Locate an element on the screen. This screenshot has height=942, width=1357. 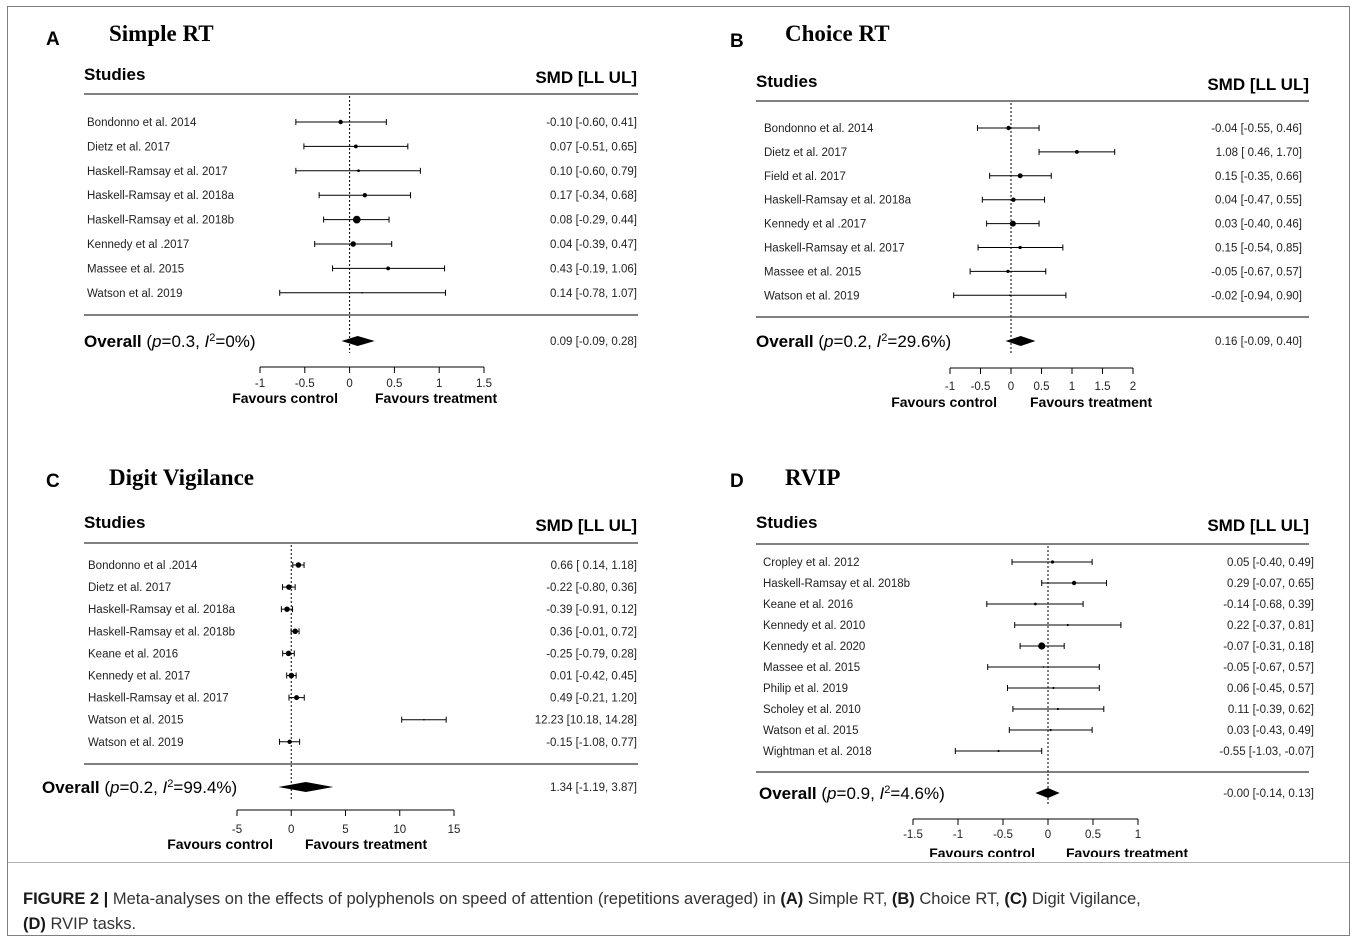
overall-label: Overall (p=0.2, I2=99.4%) is located at coordinates (139, 787).